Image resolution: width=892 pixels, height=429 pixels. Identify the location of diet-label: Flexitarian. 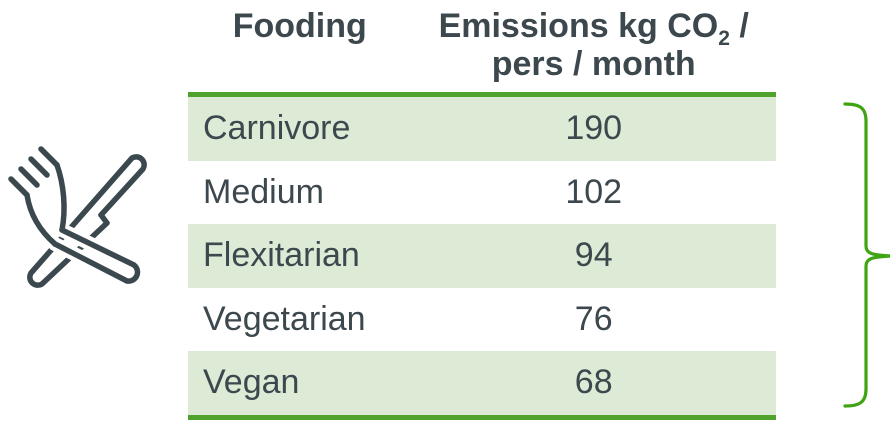
(281, 255).